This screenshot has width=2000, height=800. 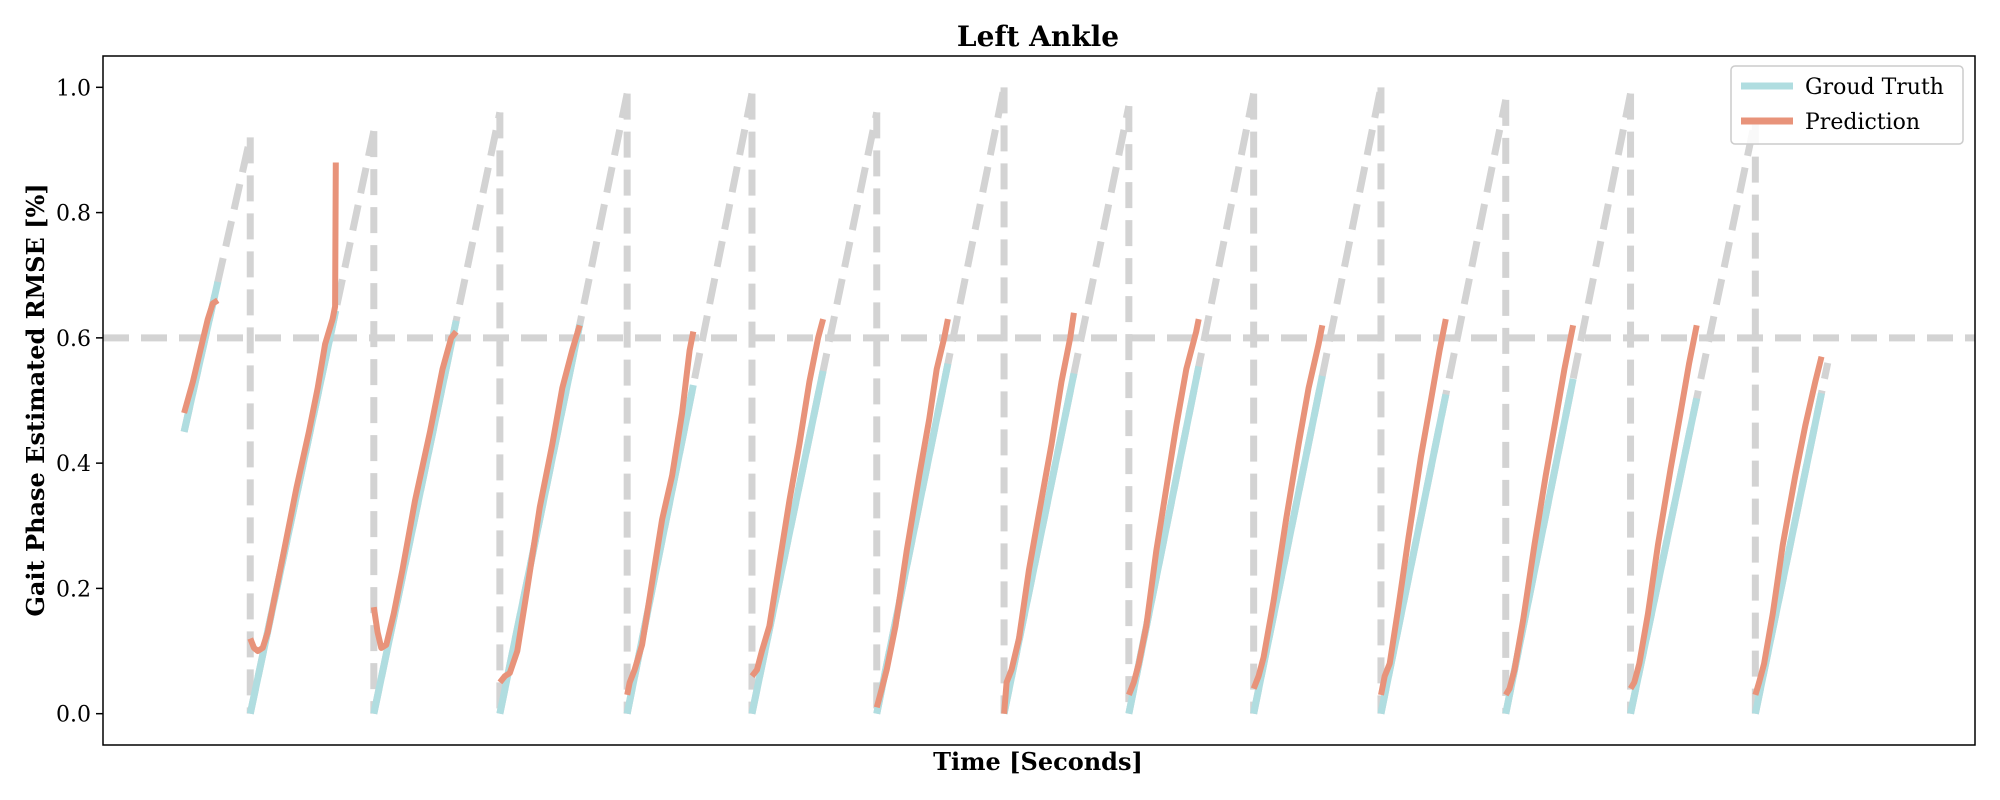 I want to click on chart-title: Left Ankle, so click(x=1038, y=36).